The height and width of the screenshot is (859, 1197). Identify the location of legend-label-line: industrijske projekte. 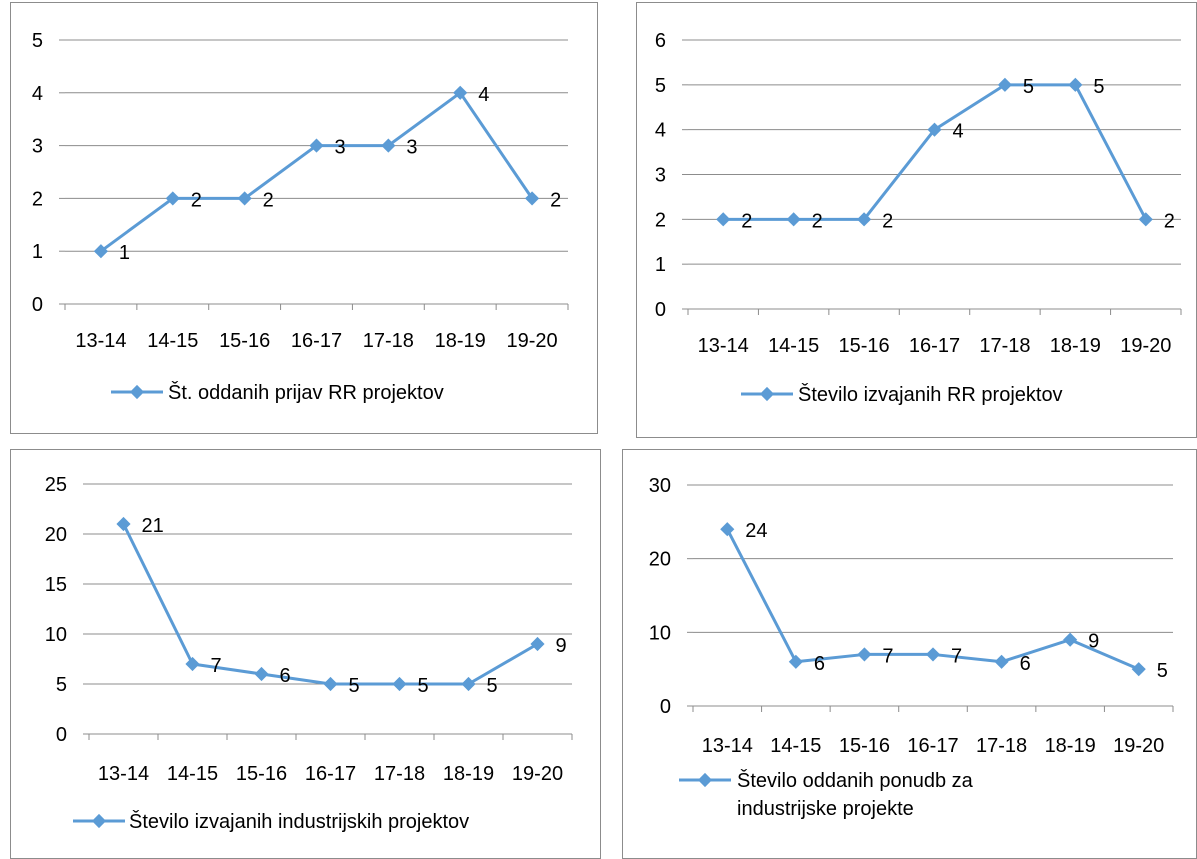
(825, 809).